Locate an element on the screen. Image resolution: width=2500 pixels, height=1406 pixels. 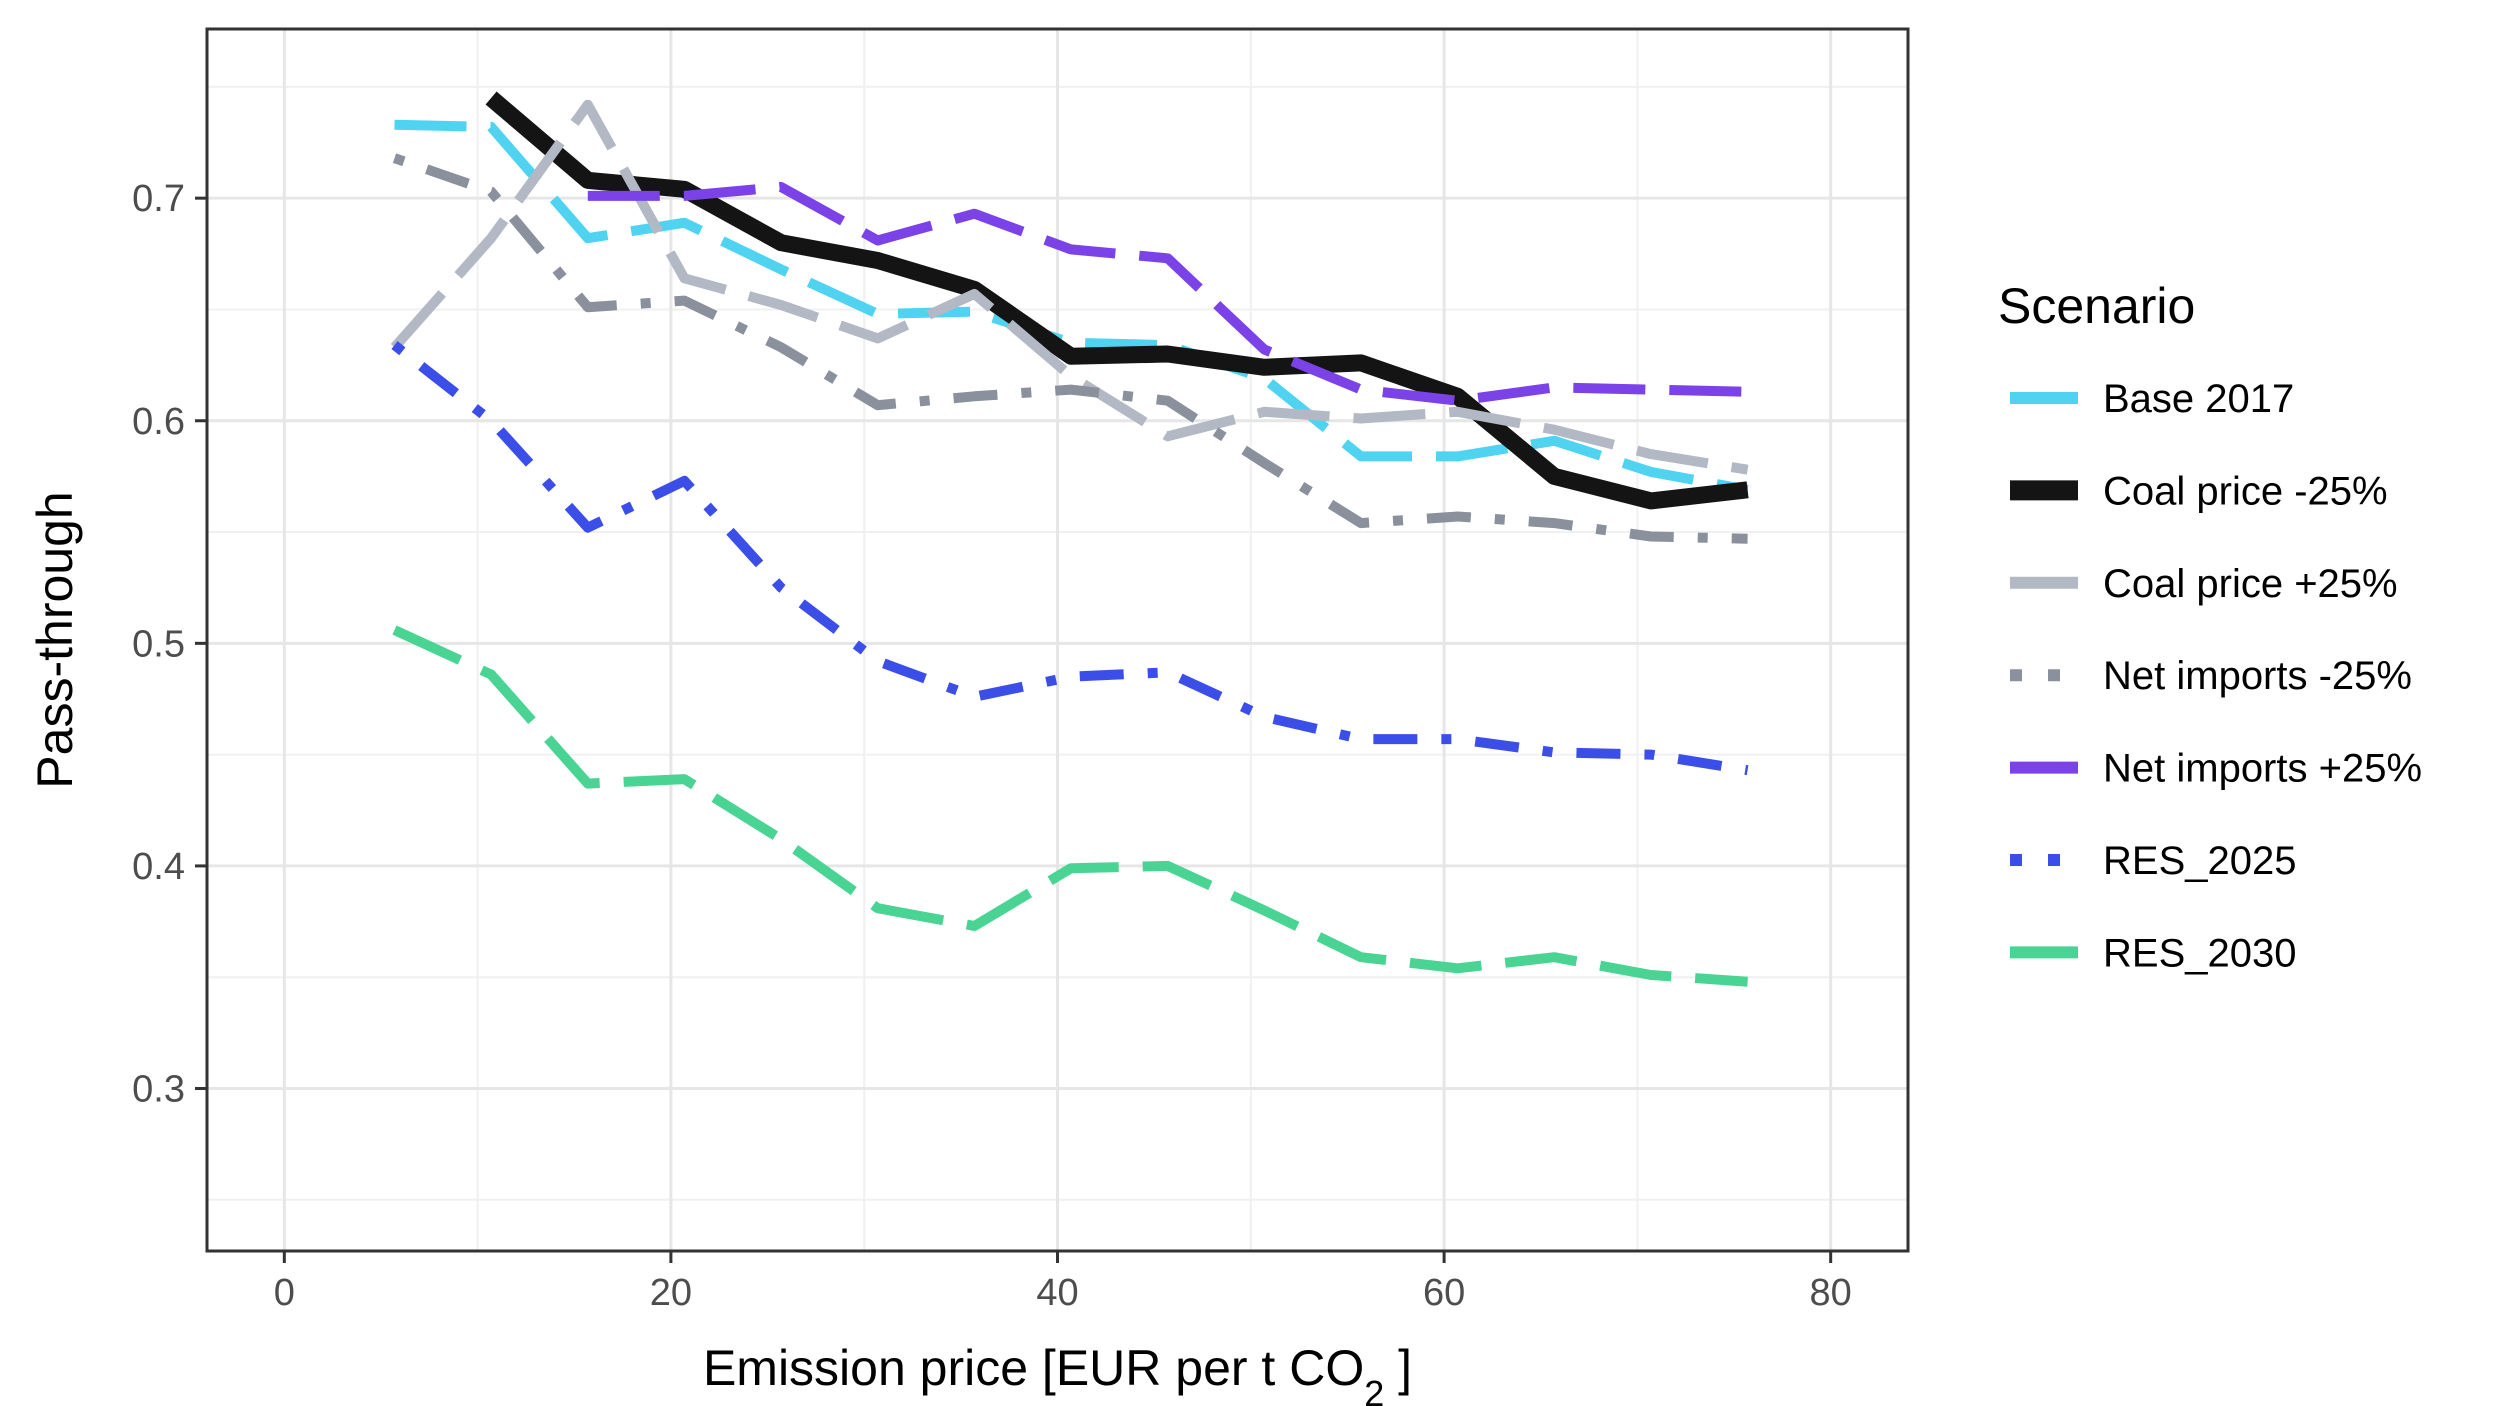
x-axis-ticks: 0 20 40 60 80 is located at coordinates (1063, 1282).